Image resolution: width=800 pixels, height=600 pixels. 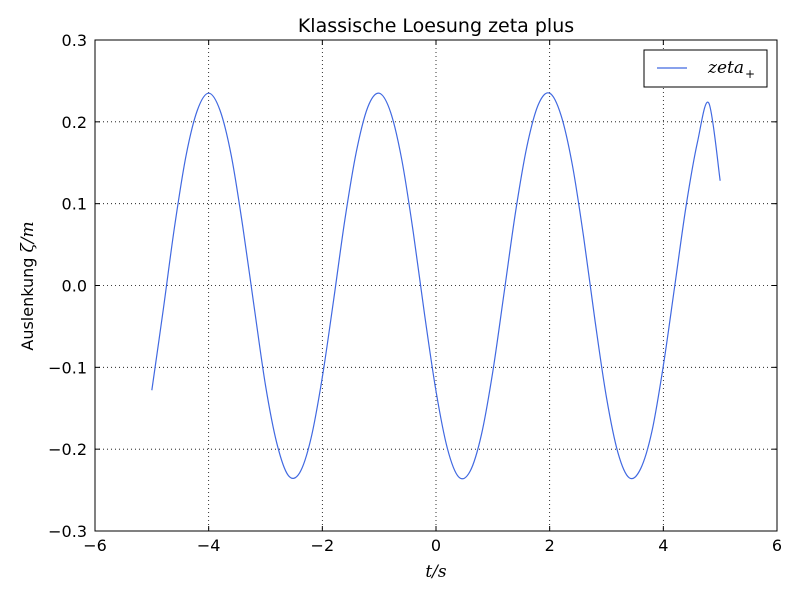 What do you see at coordinates (74, 204) in the screenshot?
I see `y-tick-label: 0.1` at bounding box center [74, 204].